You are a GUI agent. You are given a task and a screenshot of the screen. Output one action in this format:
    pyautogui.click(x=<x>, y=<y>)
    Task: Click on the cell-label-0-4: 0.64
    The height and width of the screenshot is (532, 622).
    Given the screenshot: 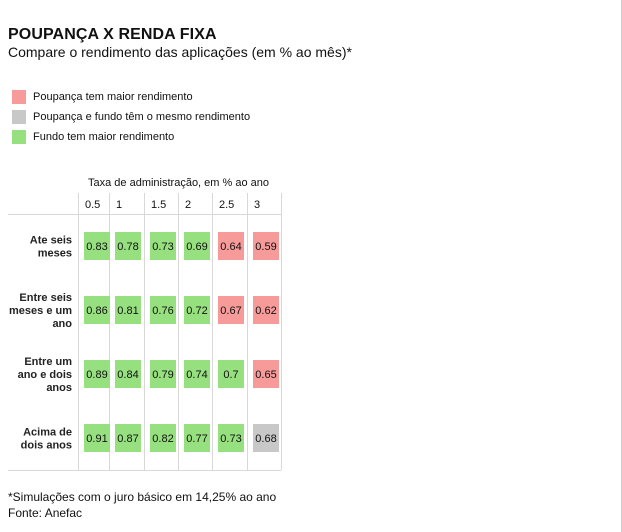 What is the action you would take?
    pyautogui.click(x=230, y=247)
    